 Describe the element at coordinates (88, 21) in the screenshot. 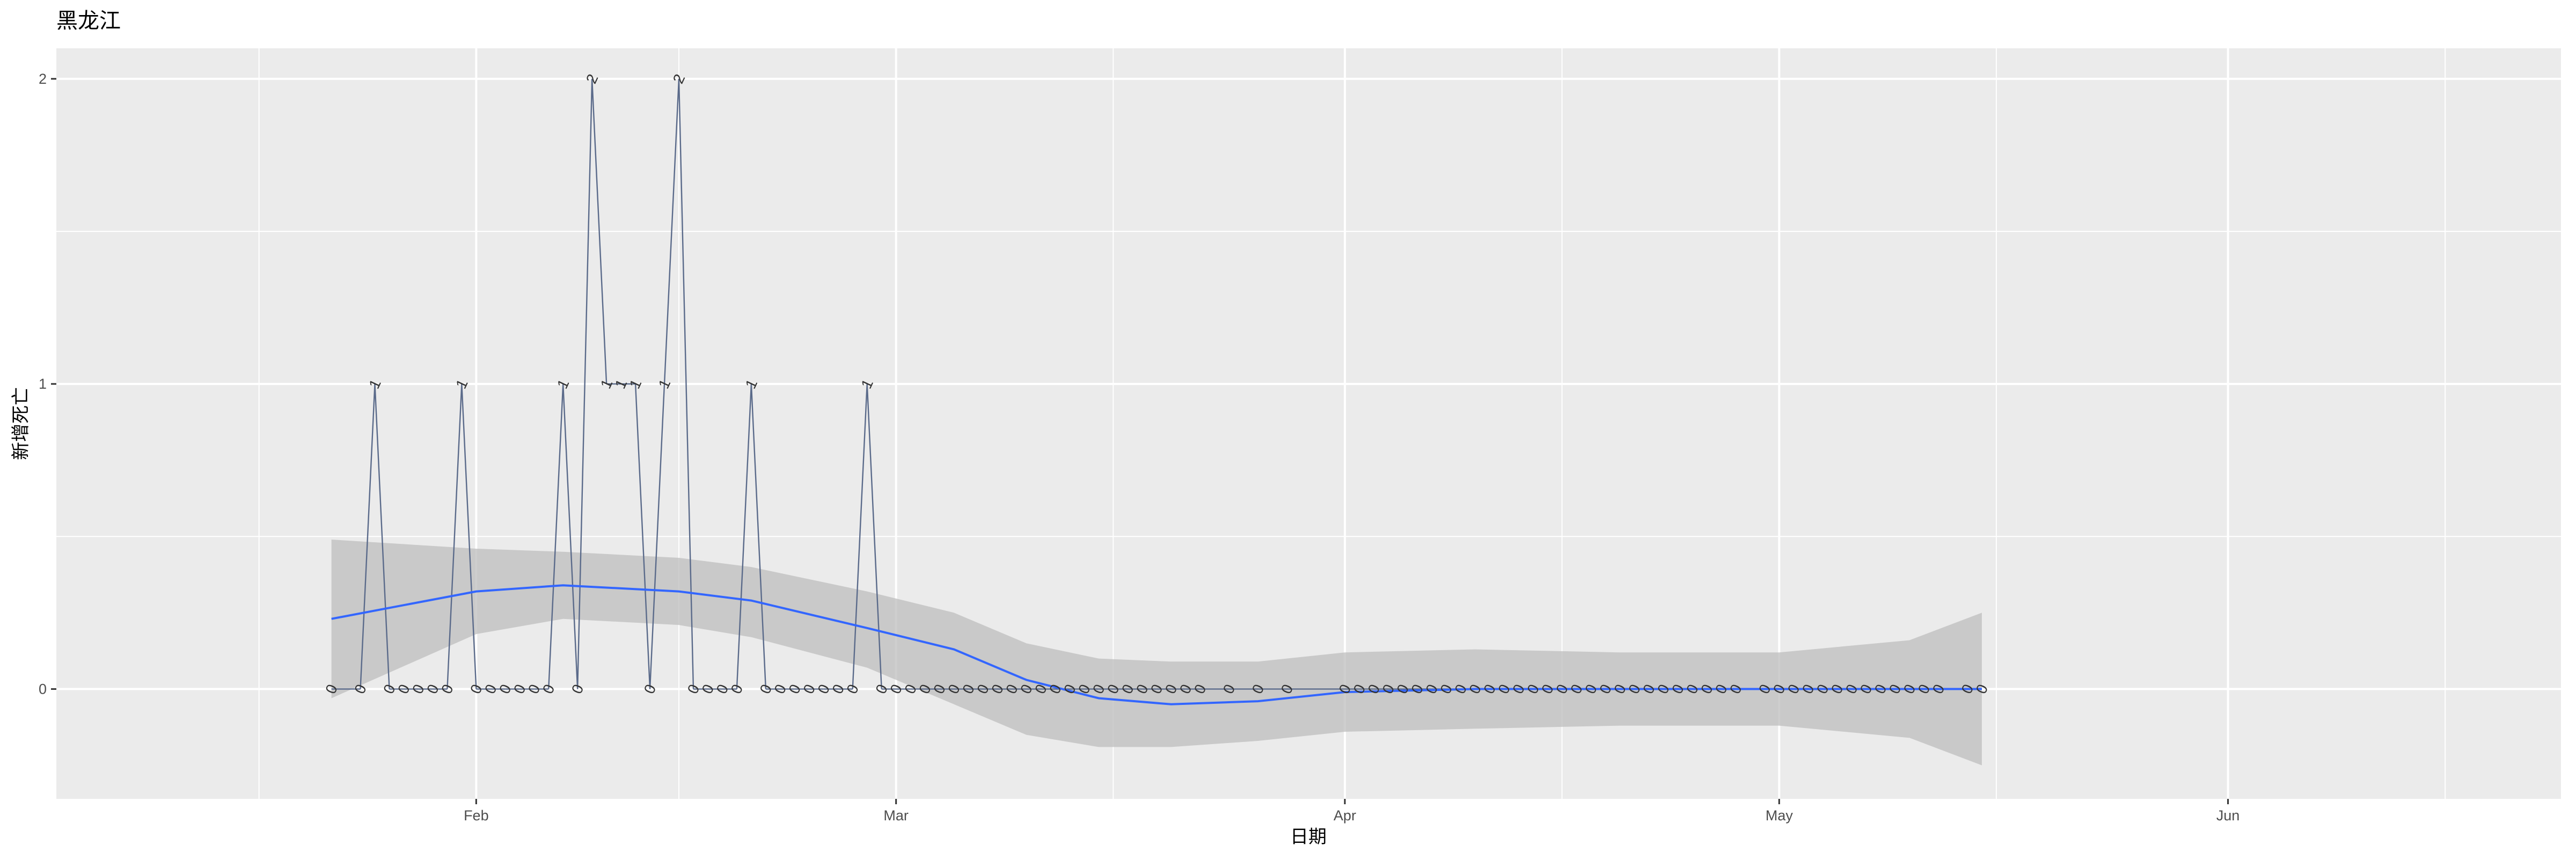

I see `chart-title: 黑龙江` at that location.